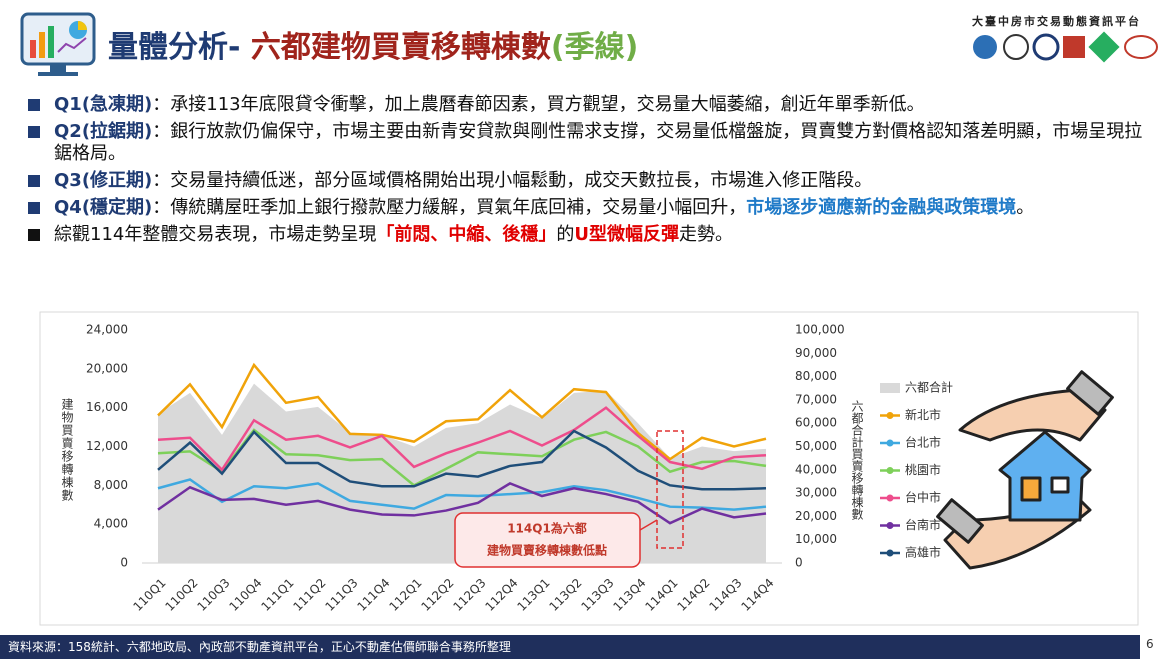 The height and width of the screenshot is (659, 1169). What do you see at coordinates (799, 563) in the screenshot?
I see `y2-tick-label: 0` at bounding box center [799, 563].